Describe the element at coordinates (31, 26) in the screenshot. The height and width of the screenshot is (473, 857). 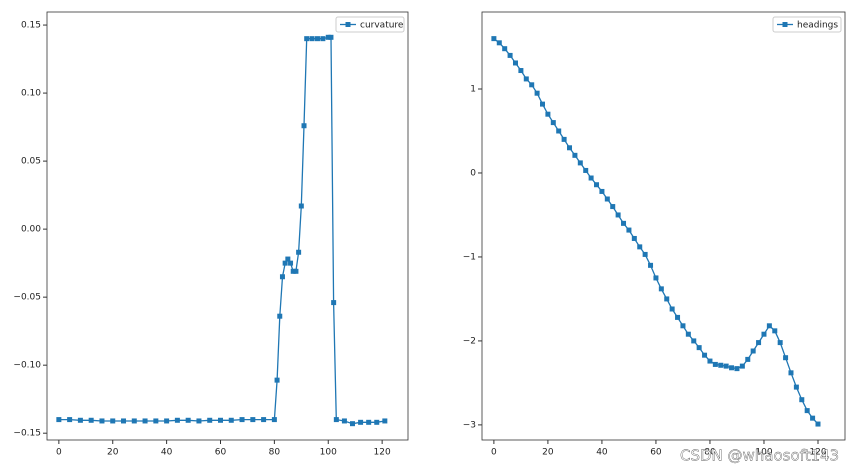
I see `y-tick-label: 0.15` at that location.